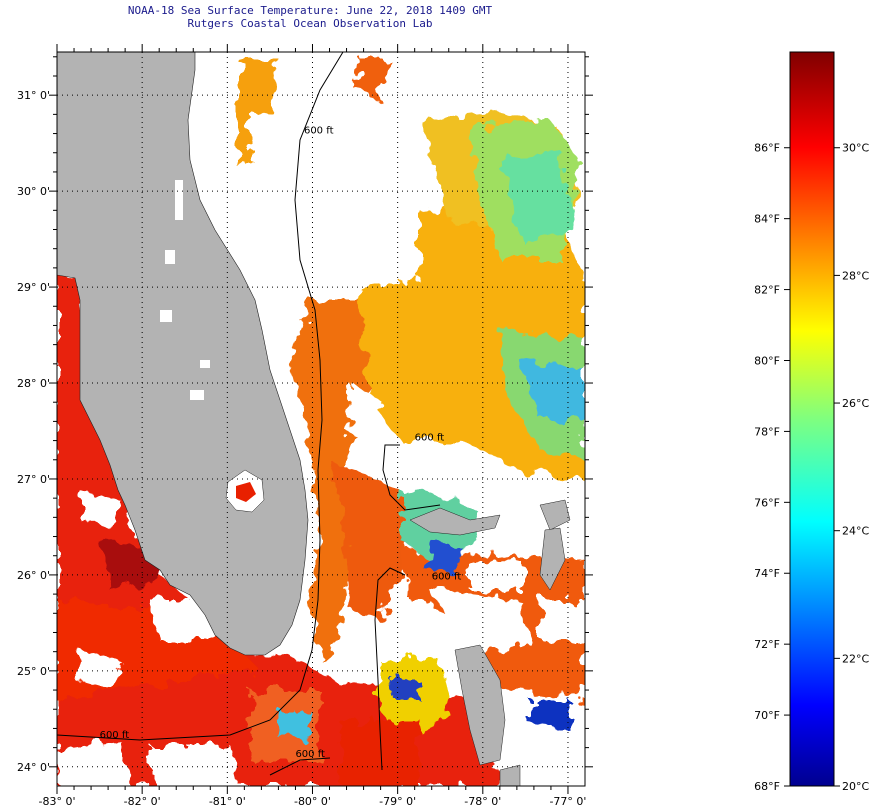 The image size is (872, 809). Describe the element at coordinates (567, 801) in the screenshot. I see `lon-label: -77° 0'` at that location.